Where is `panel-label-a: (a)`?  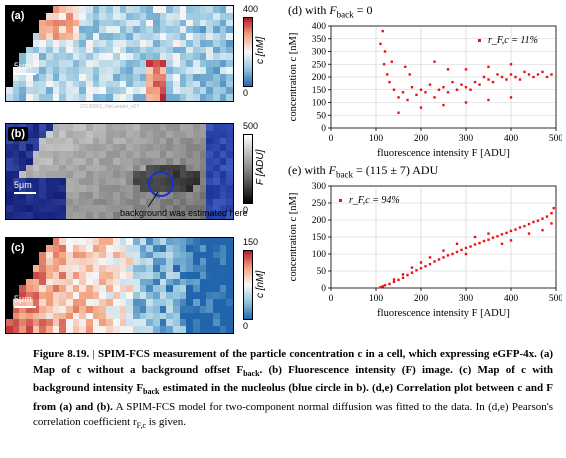 panel-label-a: (a) is located at coordinates (18, 16).